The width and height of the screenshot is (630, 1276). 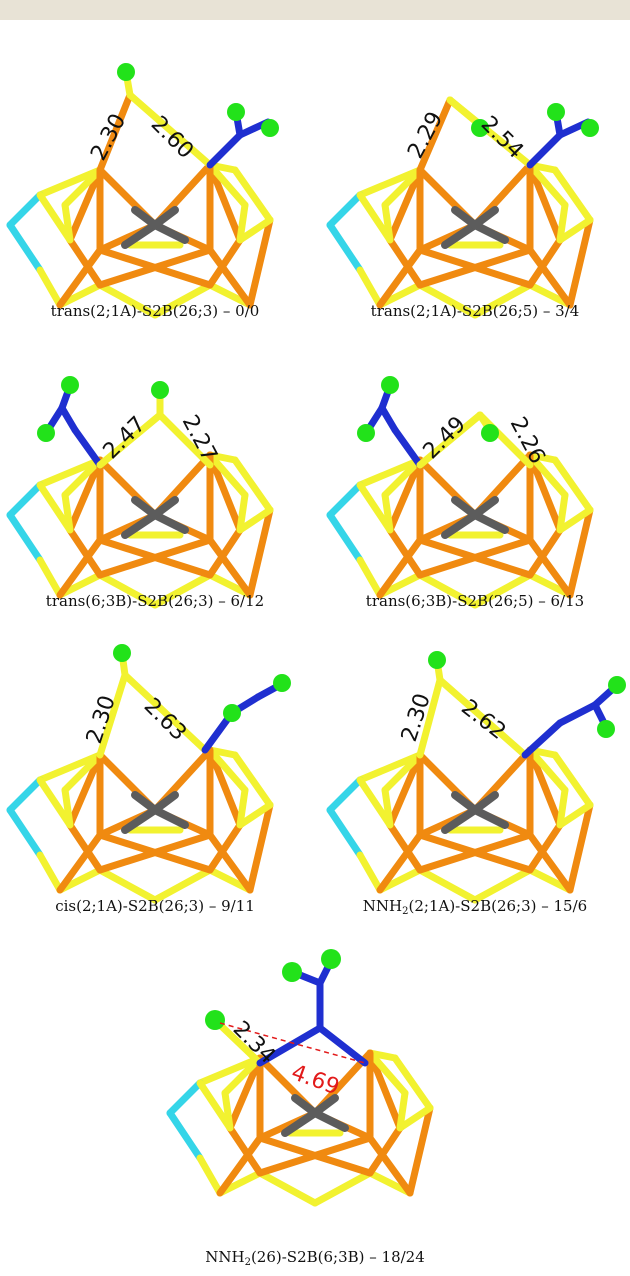 I want to click on caption: trans(6;3B)-S2B(26;5) – 6/13, so click(x=475, y=601).